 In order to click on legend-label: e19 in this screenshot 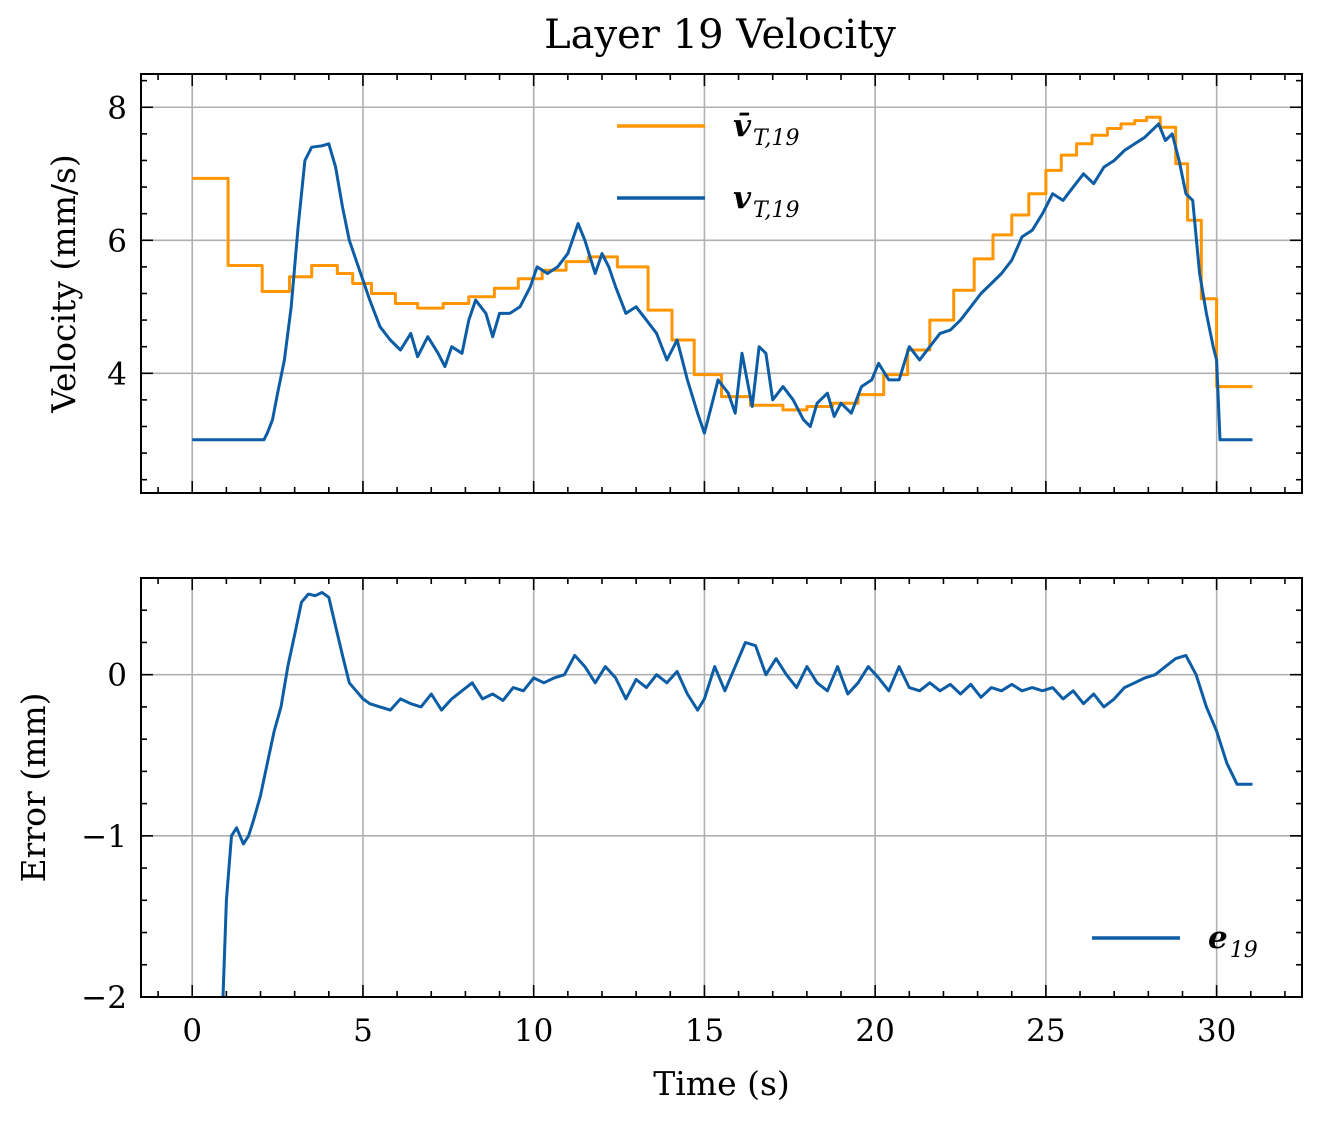, I will do `click(1233, 941)`.